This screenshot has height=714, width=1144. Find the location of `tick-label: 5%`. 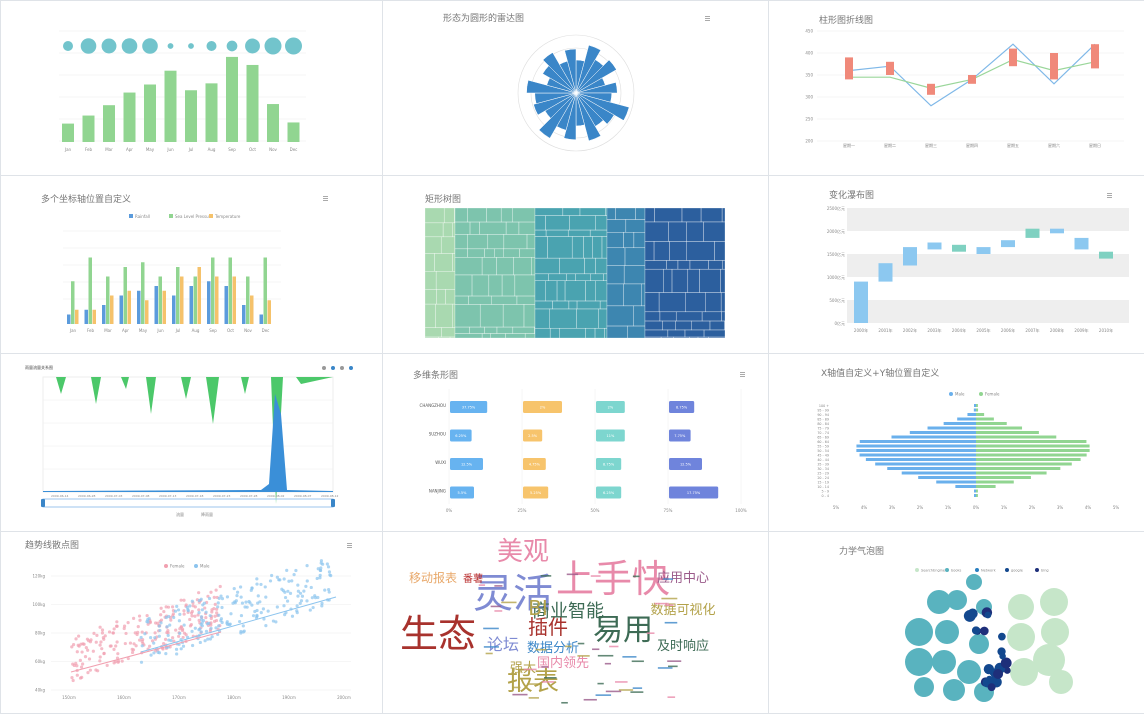

tick-label: 5% is located at coordinates (1116, 507).